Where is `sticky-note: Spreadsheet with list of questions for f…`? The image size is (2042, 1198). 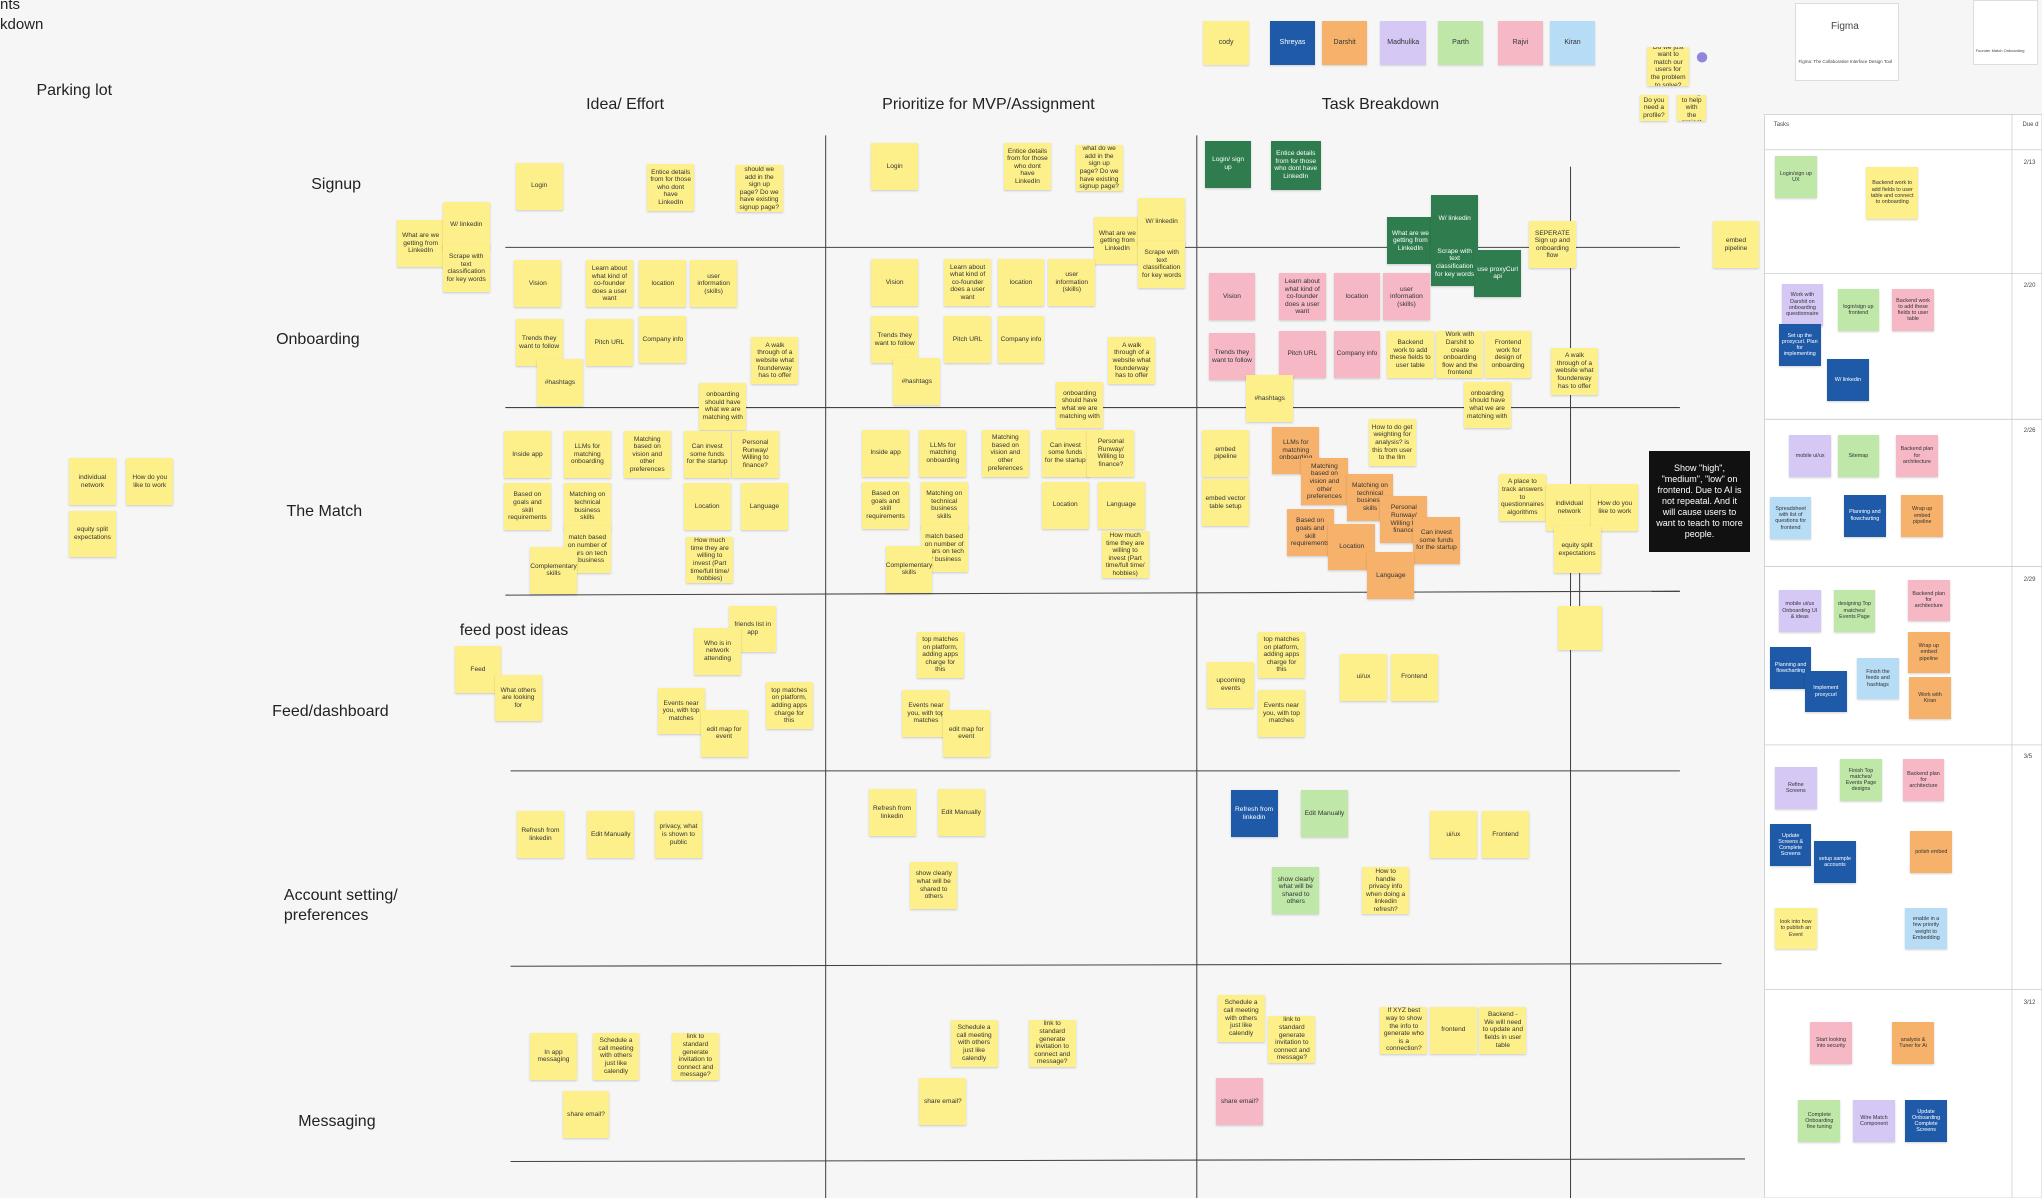
sticky-note: Spreadsheet with list of questions for f… is located at coordinates (1790, 518).